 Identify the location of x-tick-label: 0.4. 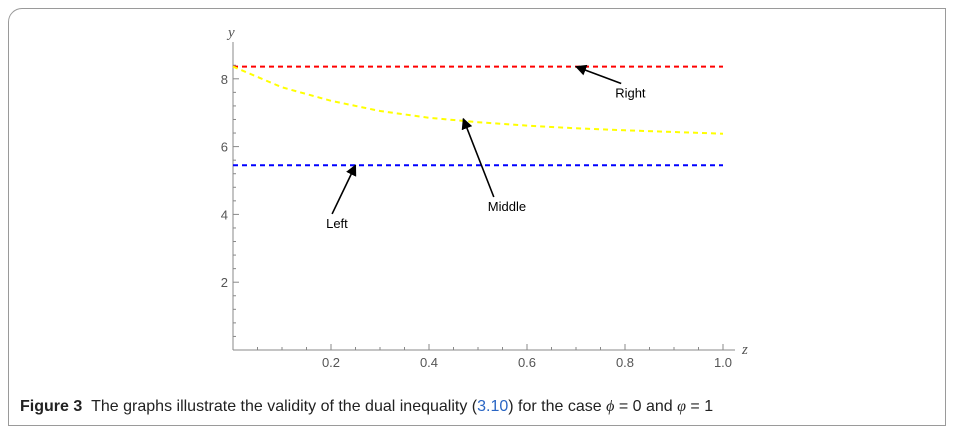
(429, 362).